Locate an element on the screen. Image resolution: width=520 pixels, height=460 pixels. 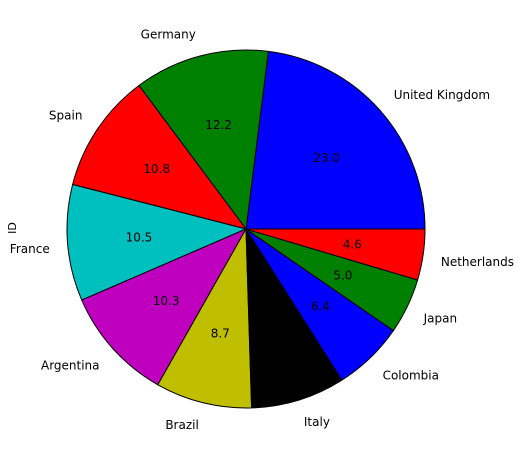
pie-category-label: Brazil is located at coordinates (182, 425).